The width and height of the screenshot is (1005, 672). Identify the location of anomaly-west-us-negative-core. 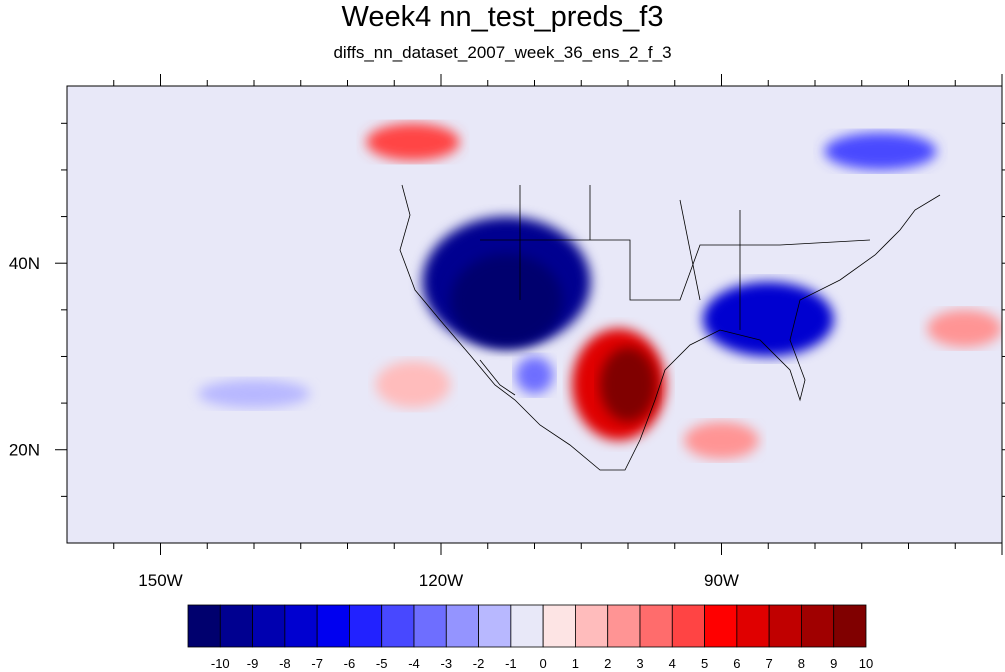
(506, 300).